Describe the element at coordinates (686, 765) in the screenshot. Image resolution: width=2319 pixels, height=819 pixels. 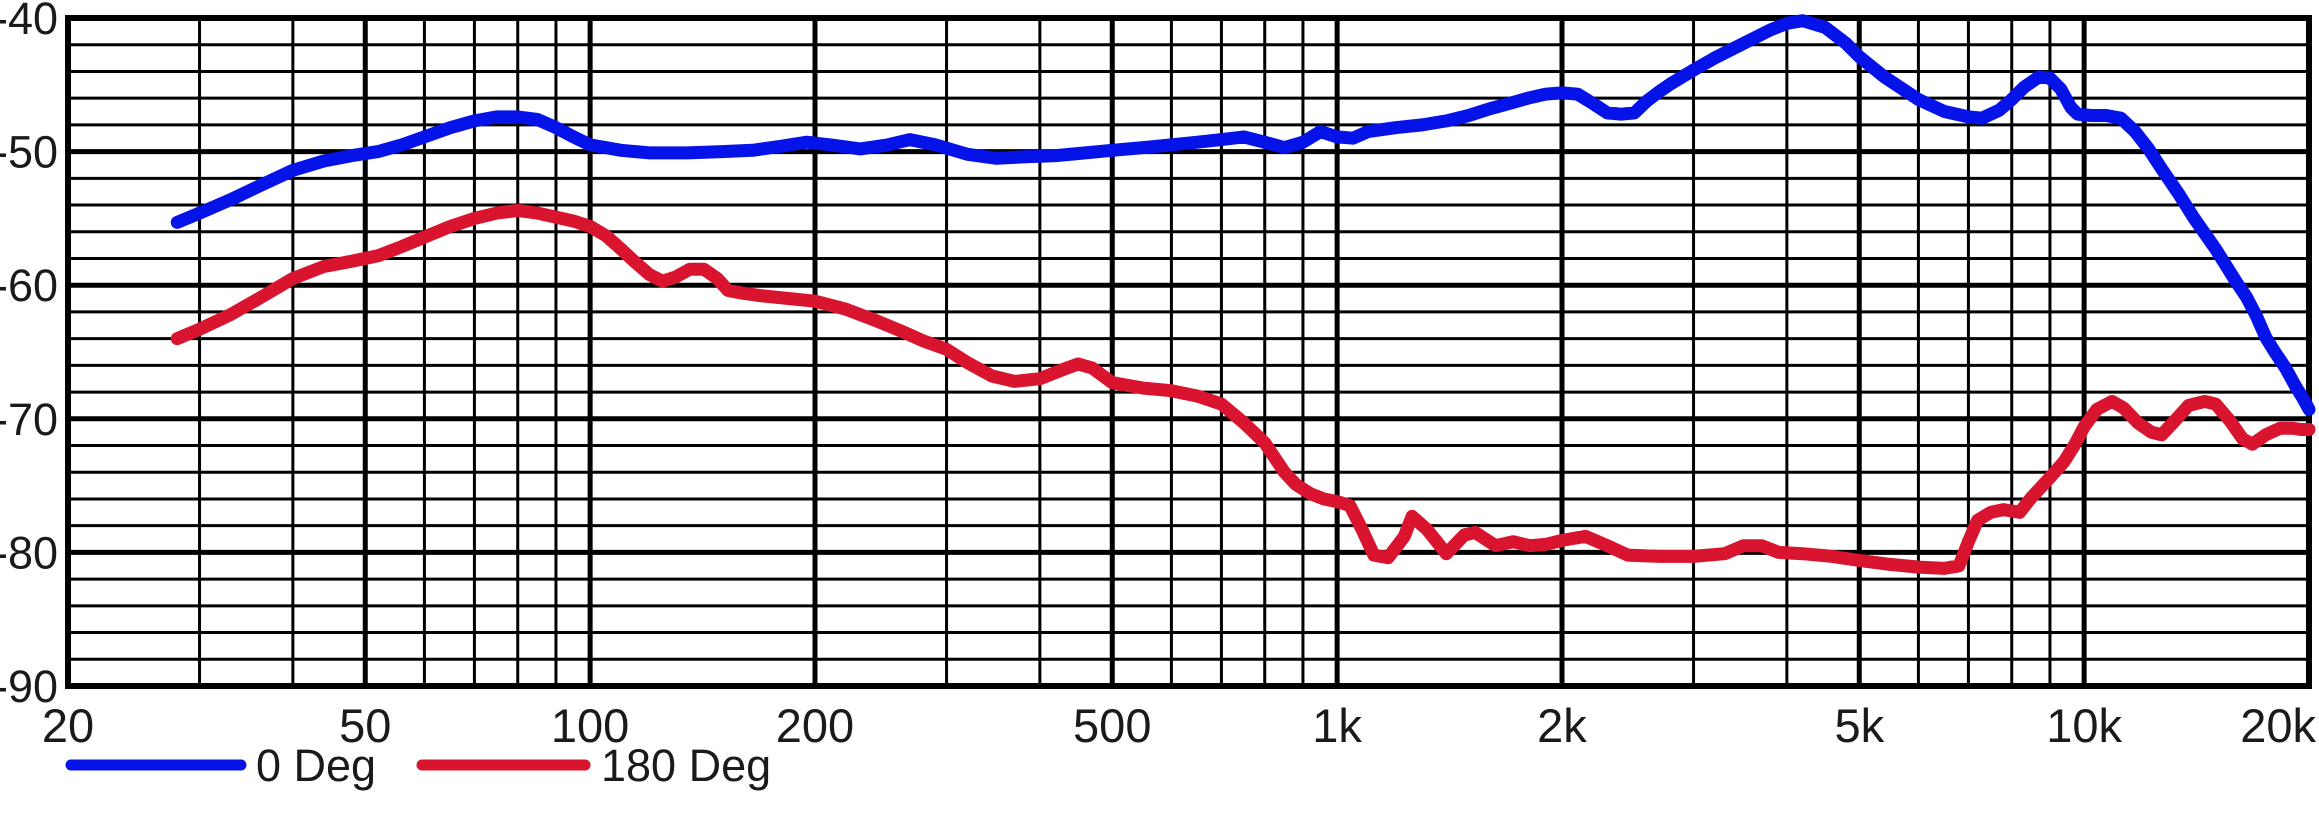
I see `legend-label-180-deg: 180 Deg` at that location.